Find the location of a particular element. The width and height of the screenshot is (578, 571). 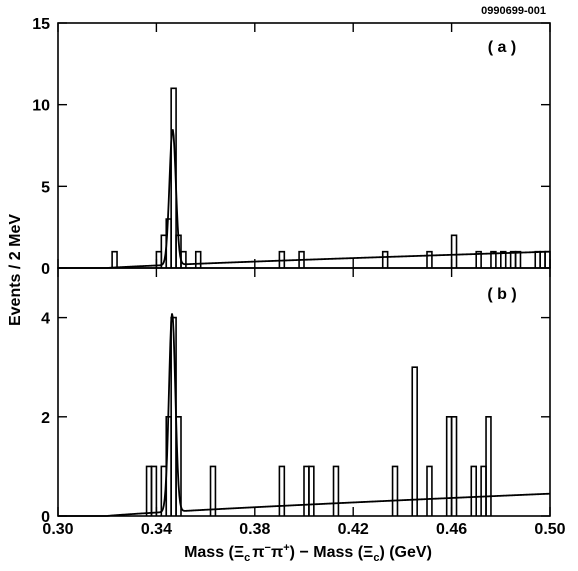

panel-a-y-tick-label: 5 is located at coordinates (45, 187).